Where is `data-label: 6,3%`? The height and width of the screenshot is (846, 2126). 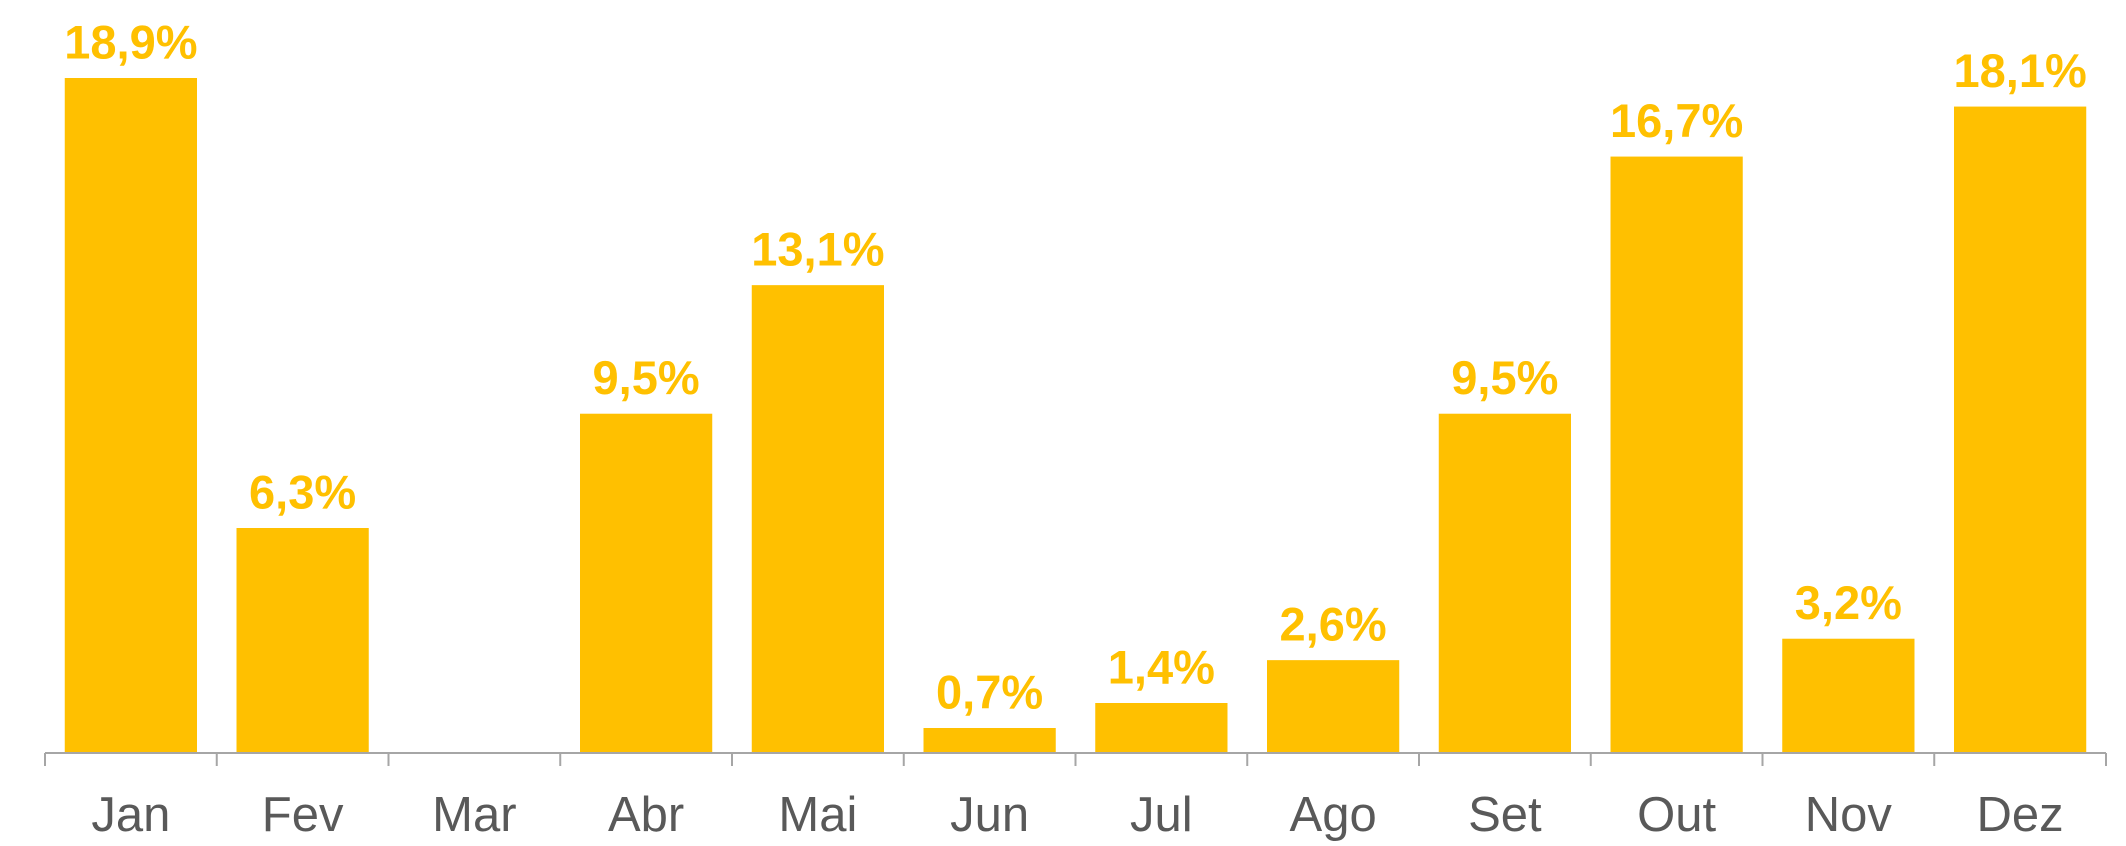 data-label: 6,3% is located at coordinates (302, 491).